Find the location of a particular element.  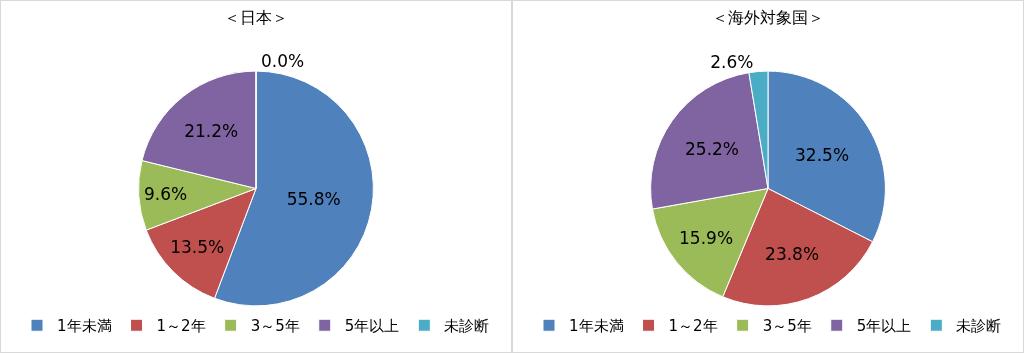

data-label: 9.6% is located at coordinates (166, 194).